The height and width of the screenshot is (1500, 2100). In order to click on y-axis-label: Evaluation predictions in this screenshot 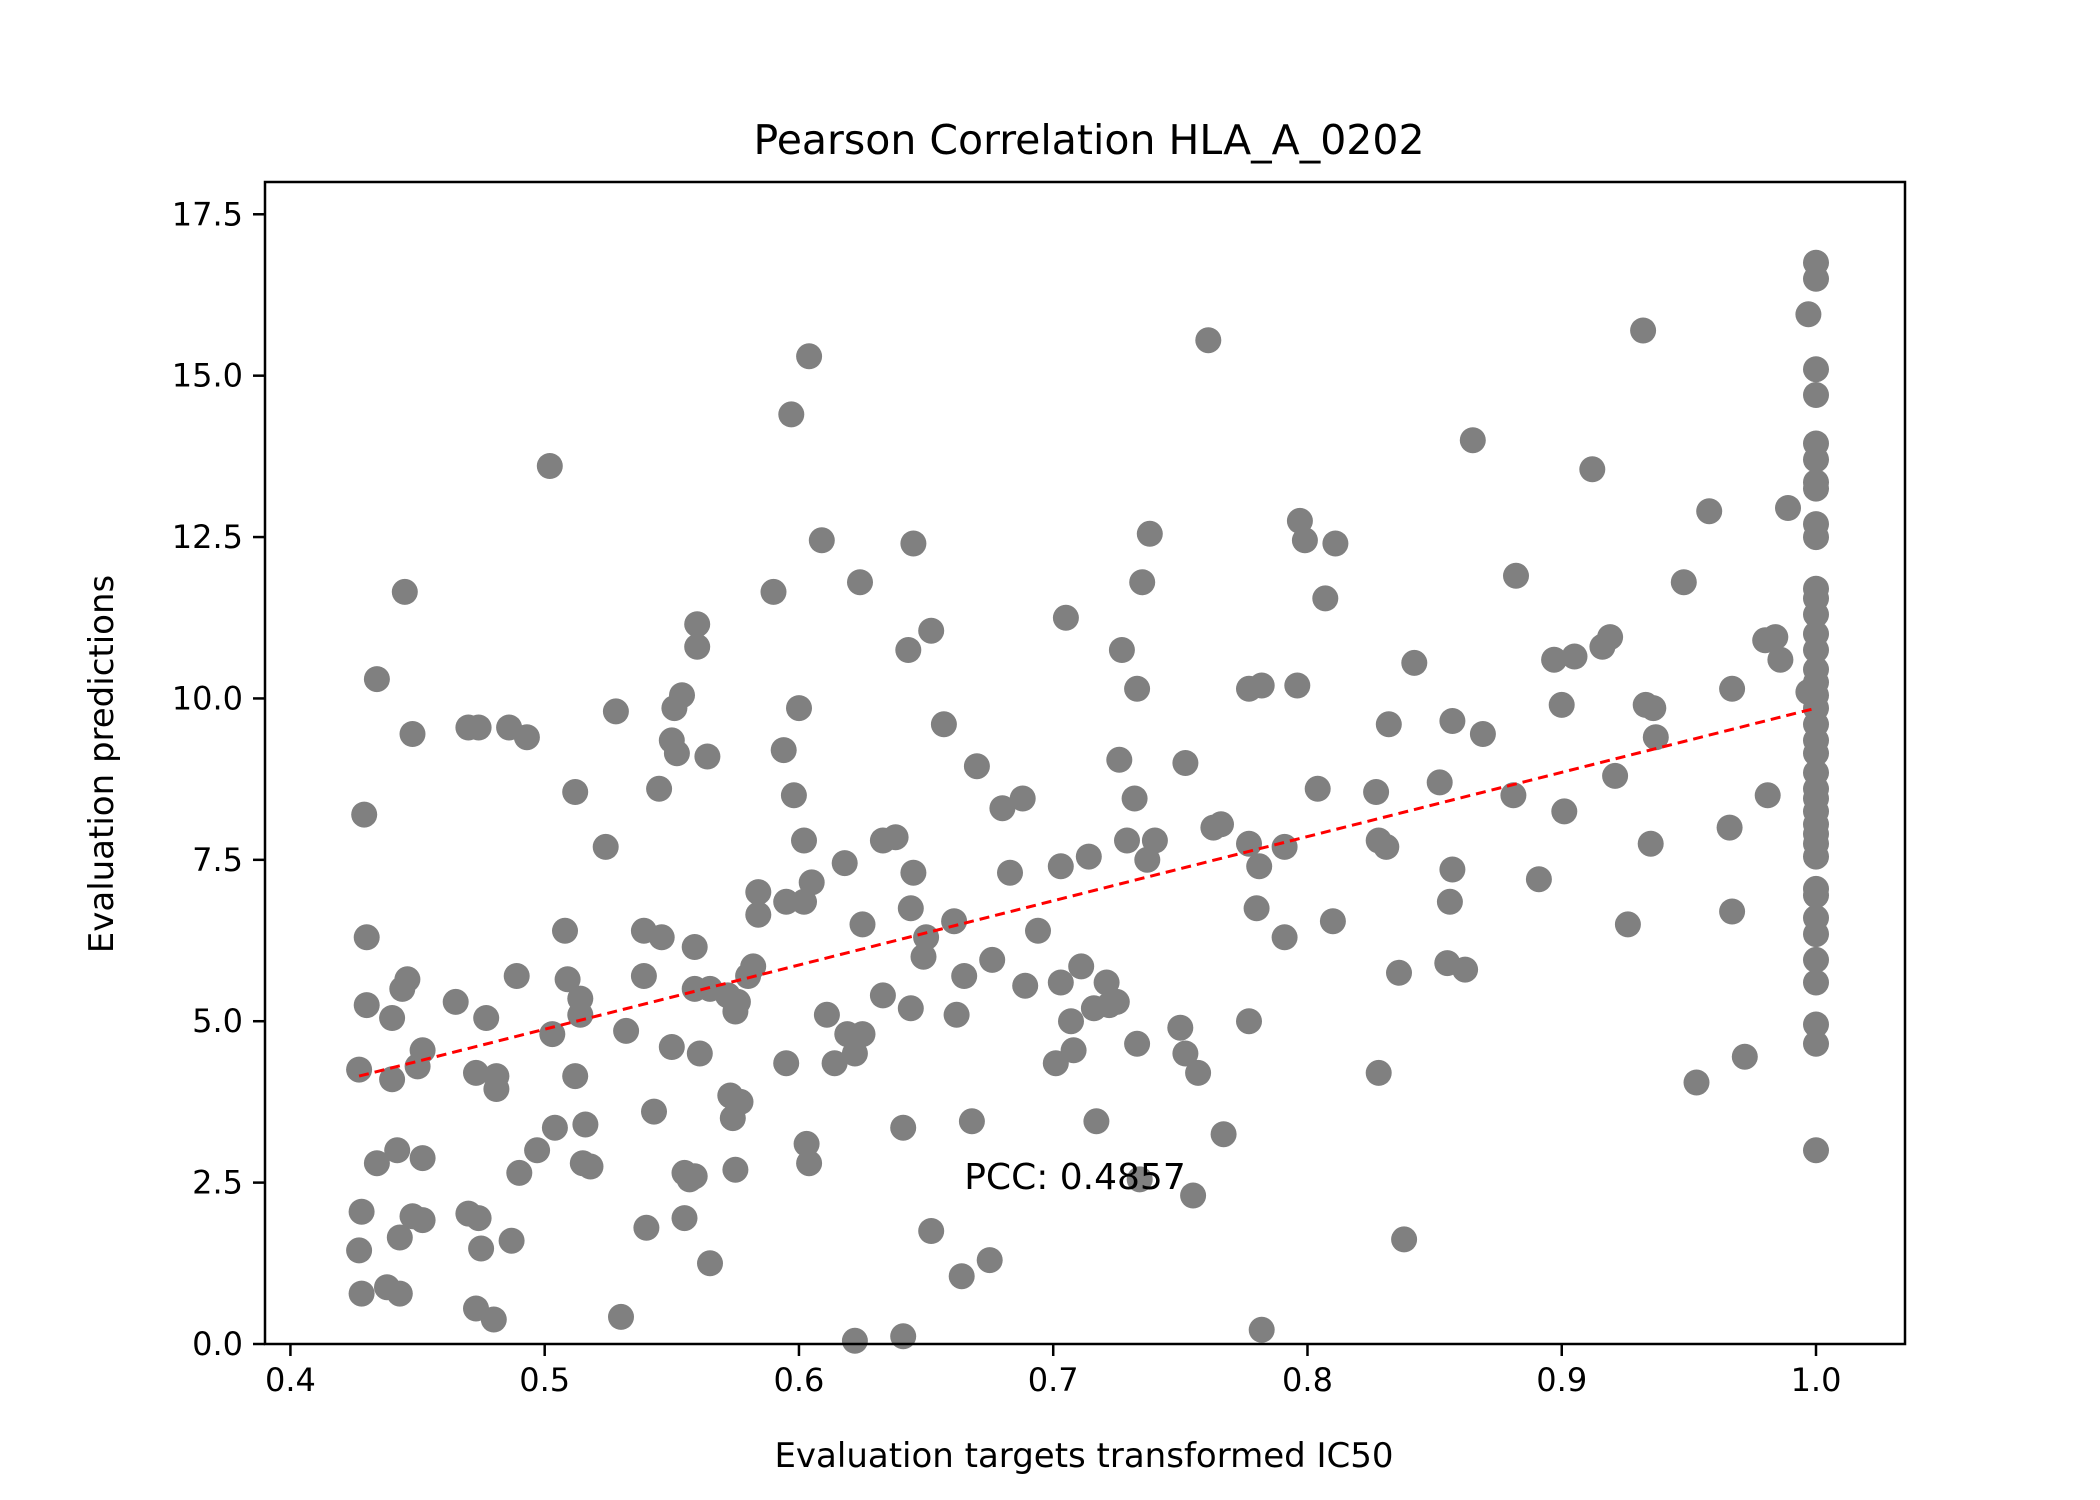, I will do `click(102, 764)`.